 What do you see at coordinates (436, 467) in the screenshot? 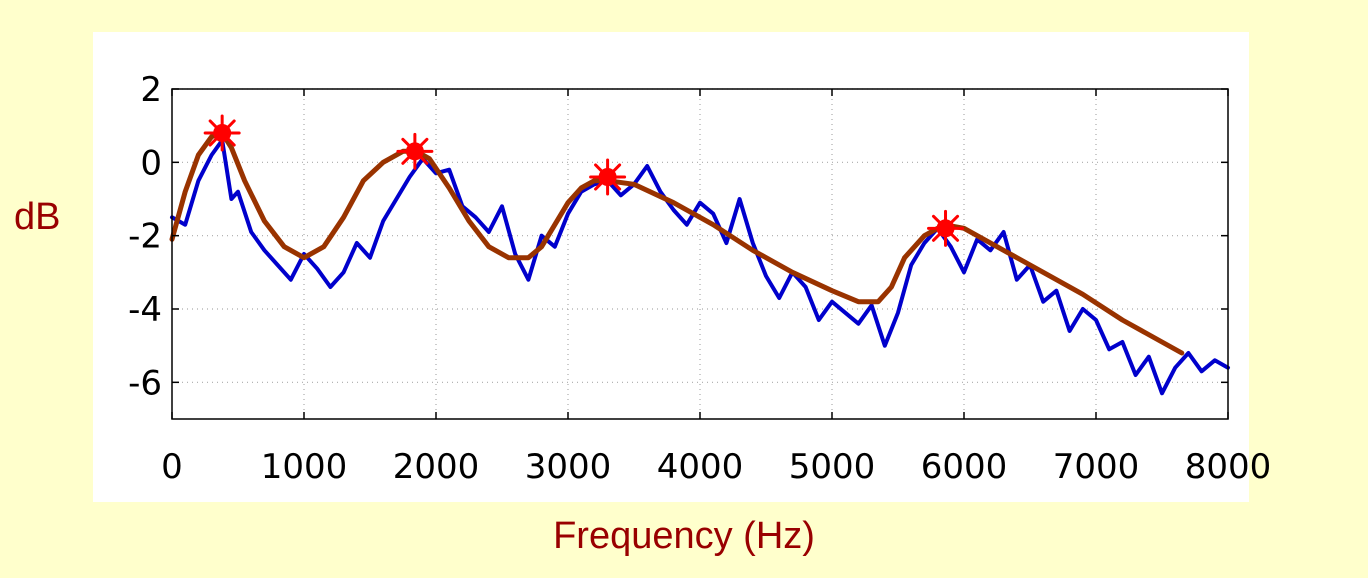
I see `x-tick-label: 2000` at bounding box center [436, 467].